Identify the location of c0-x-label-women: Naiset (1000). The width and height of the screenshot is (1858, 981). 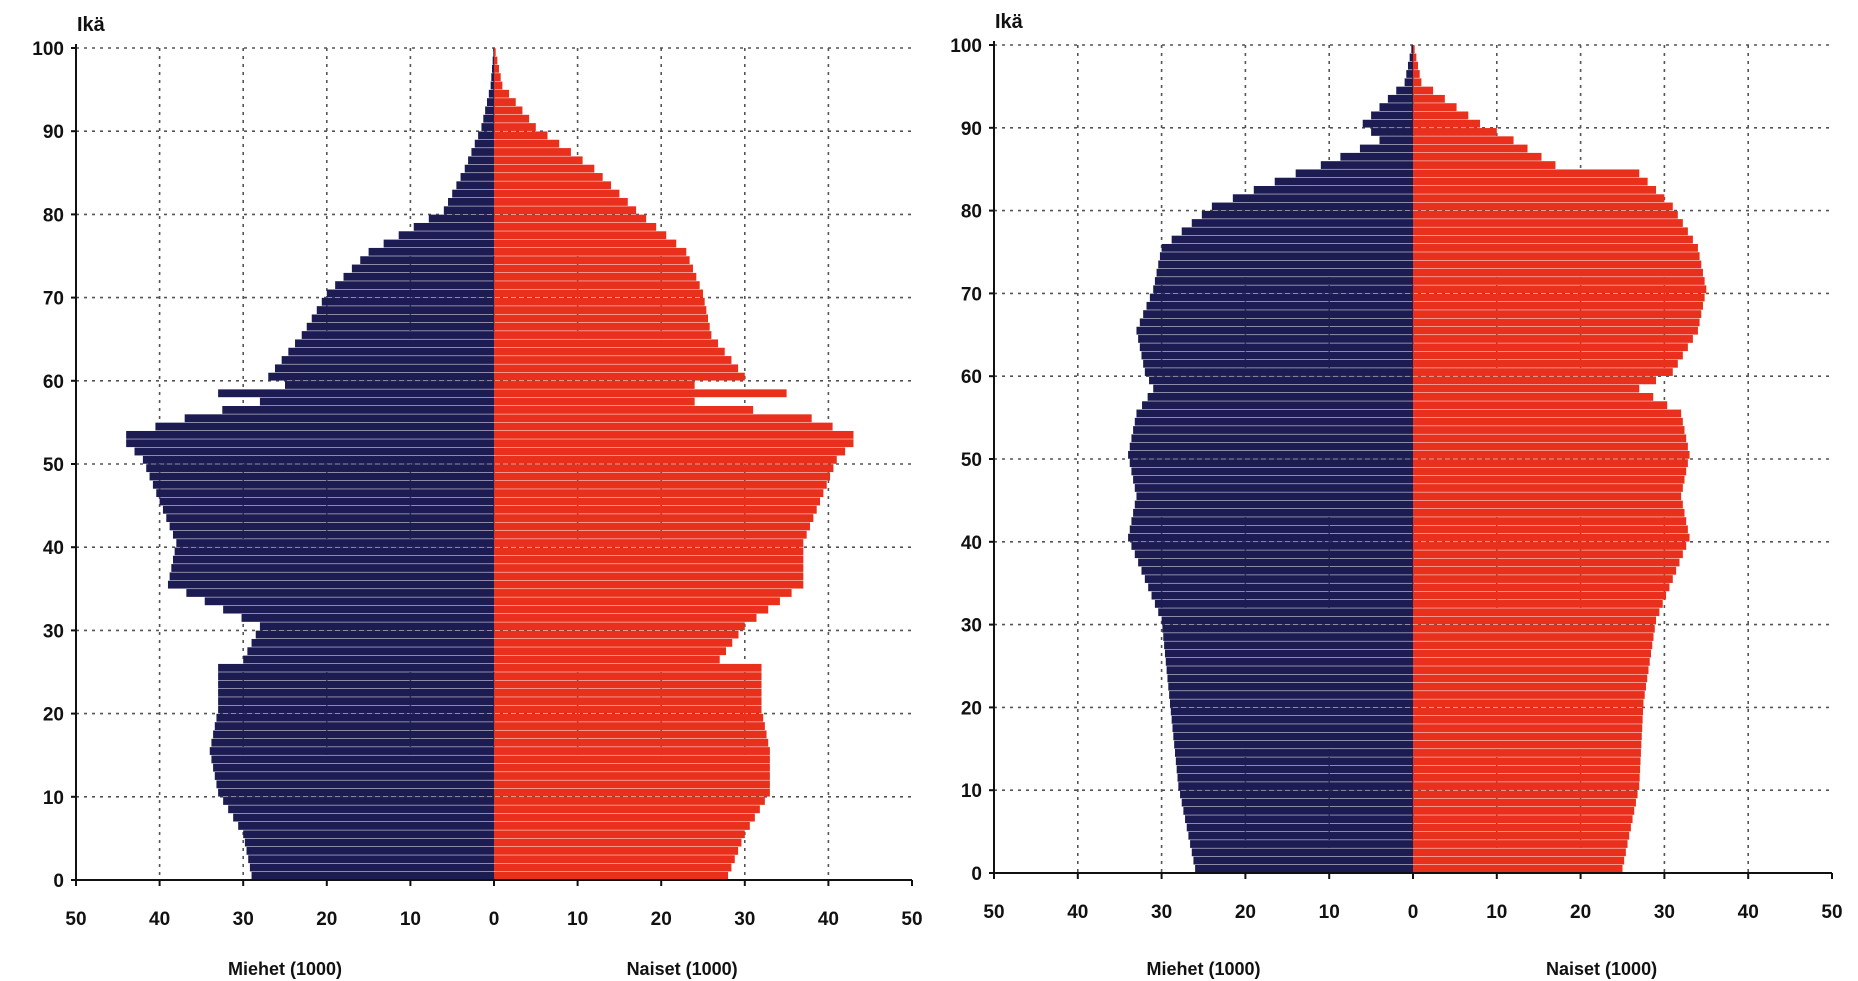
(682, 969).